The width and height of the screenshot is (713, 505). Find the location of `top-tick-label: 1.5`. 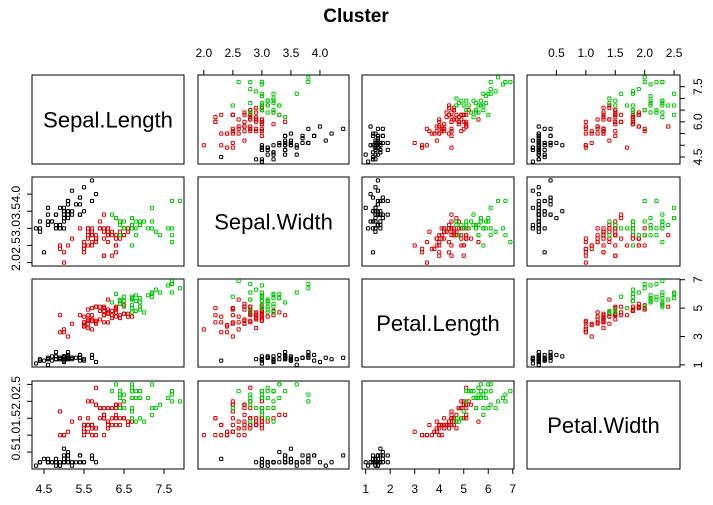

top-tick-label: 1.5 is located at coordinates (615, 53).